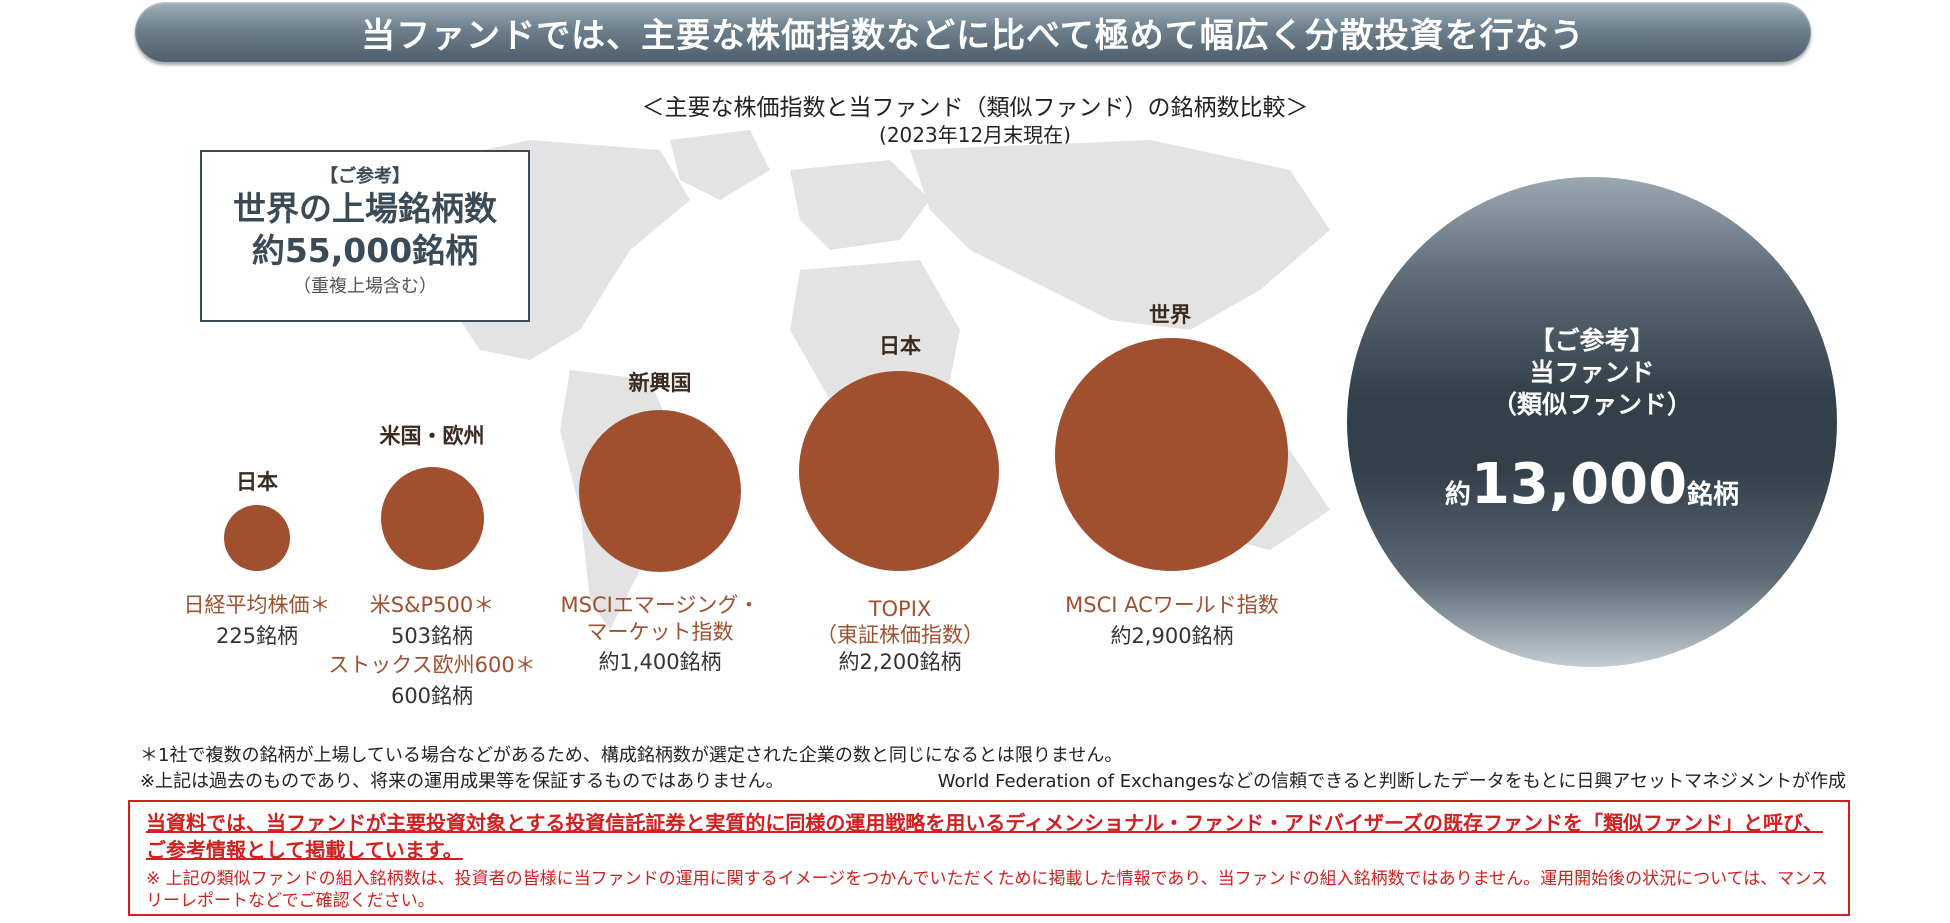 Image resolution: width=1950 pixels, height=923 pixels. I want to click on fund-count-suffix: 銘柄, so click(1713, 495).